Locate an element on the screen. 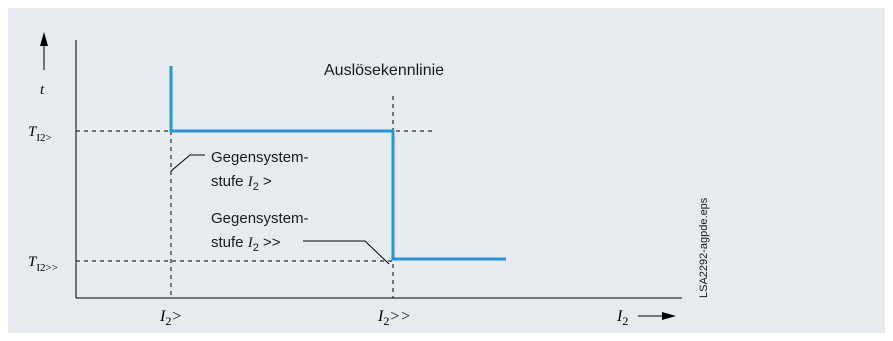  y-axis-arrow-icon is located at coordinates (44, 51).